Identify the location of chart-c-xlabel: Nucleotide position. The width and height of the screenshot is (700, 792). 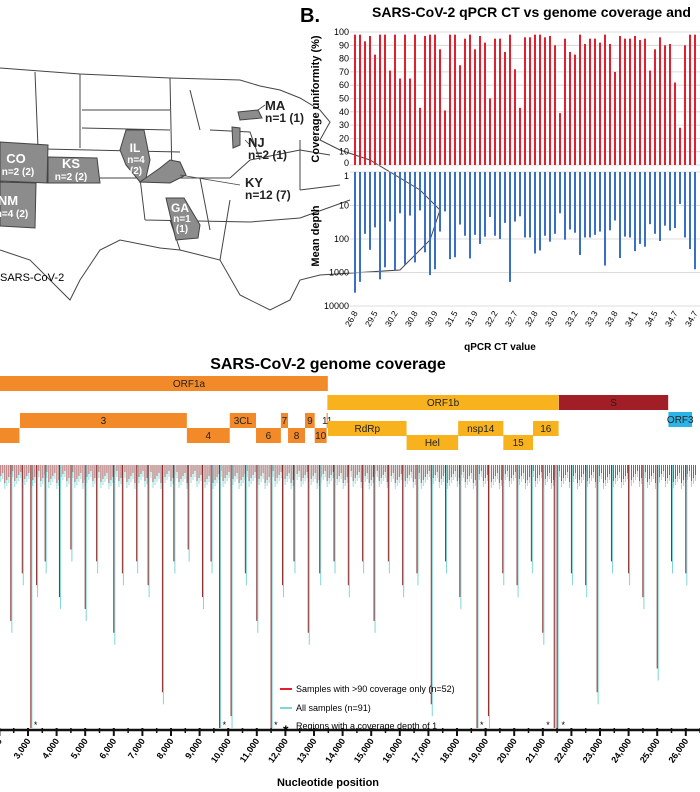
(328, 783).